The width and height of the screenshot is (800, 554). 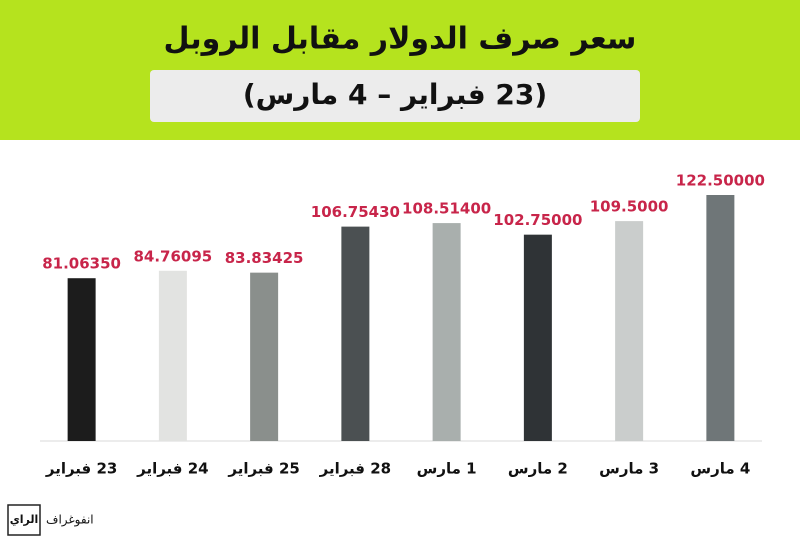 I want to click on x-tick-label: 1 مارس, so click(x=447, y=469).